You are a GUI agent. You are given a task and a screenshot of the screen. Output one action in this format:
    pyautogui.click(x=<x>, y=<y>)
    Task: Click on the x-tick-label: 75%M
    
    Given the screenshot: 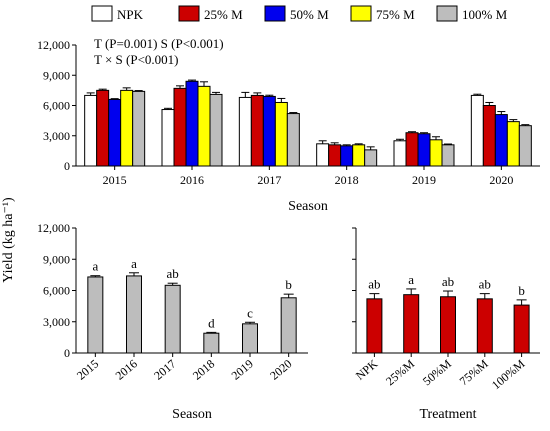 What is the action you would take?
    pyautogui.click(x=474, y=372)
    